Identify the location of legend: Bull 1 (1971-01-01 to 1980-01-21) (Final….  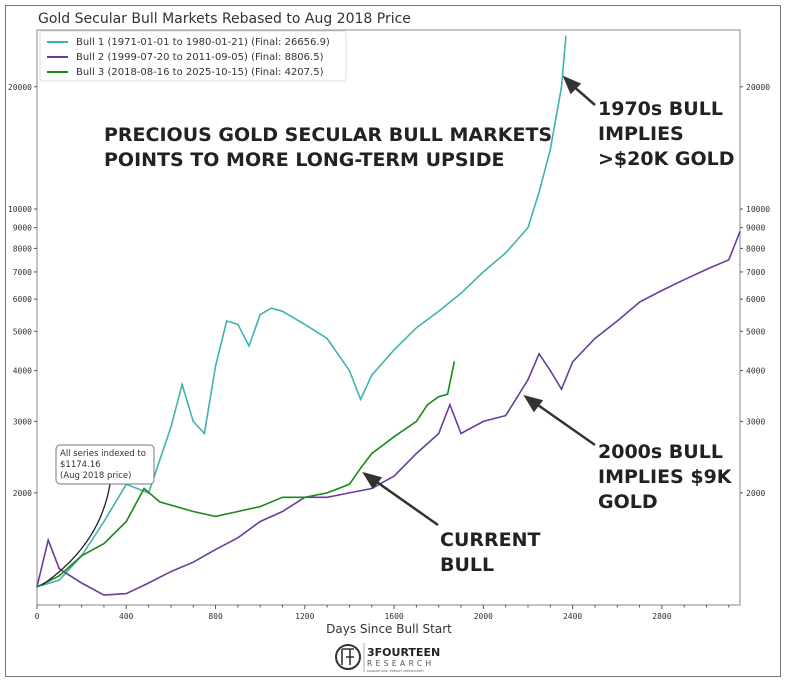
(193, 56).